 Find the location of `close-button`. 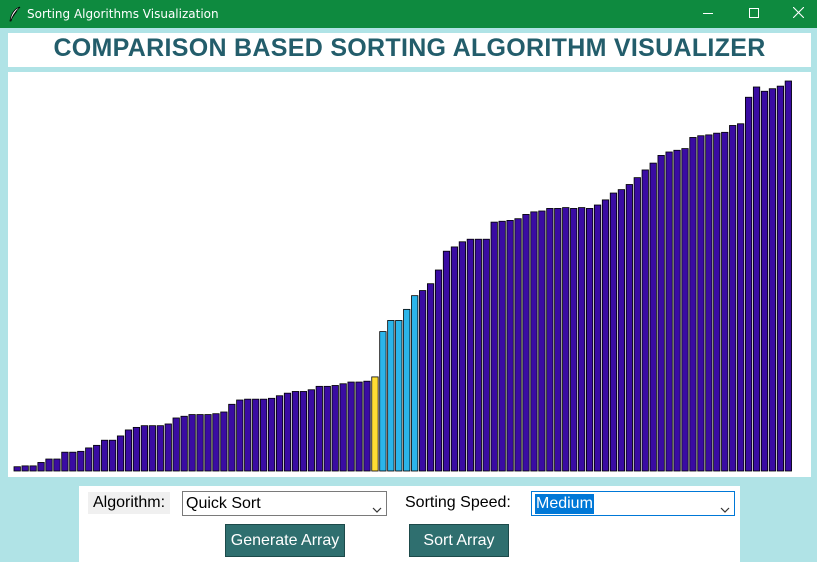

close-button is located at coordinates (796, 14).